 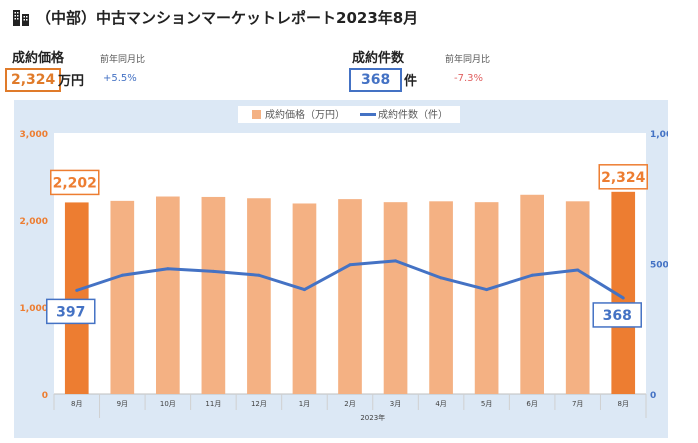 I want to click on right-axis-tick: 0, so click(x=653, y=396).